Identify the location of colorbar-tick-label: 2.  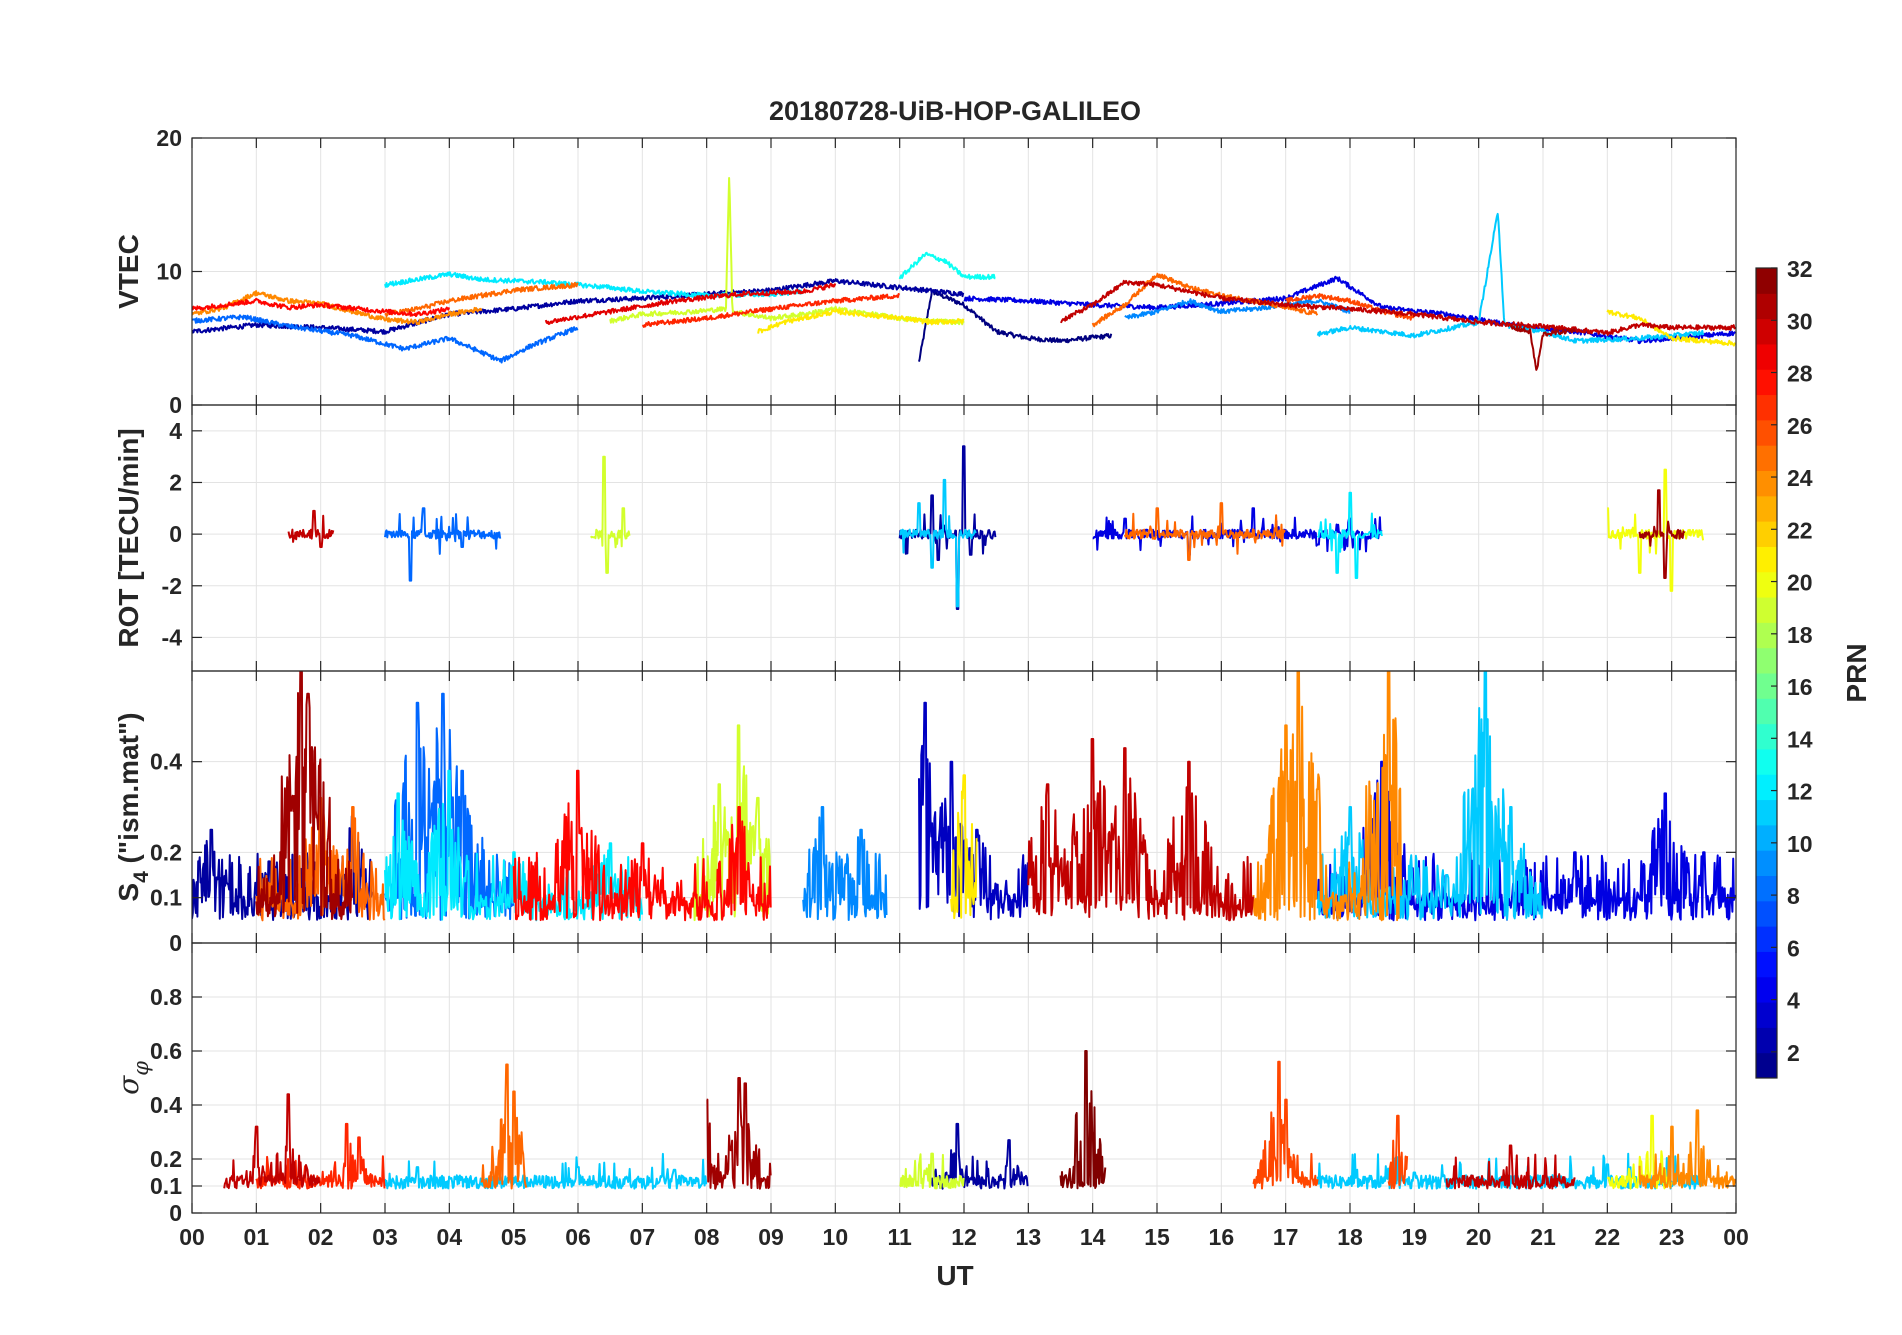
(1793, 1053).